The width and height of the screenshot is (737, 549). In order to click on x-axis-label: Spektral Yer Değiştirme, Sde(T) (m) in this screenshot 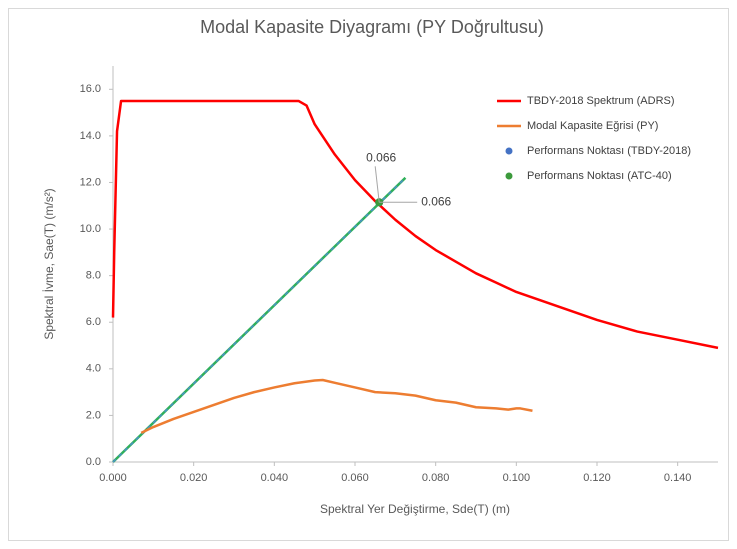, I will do `click(415, 509)`.